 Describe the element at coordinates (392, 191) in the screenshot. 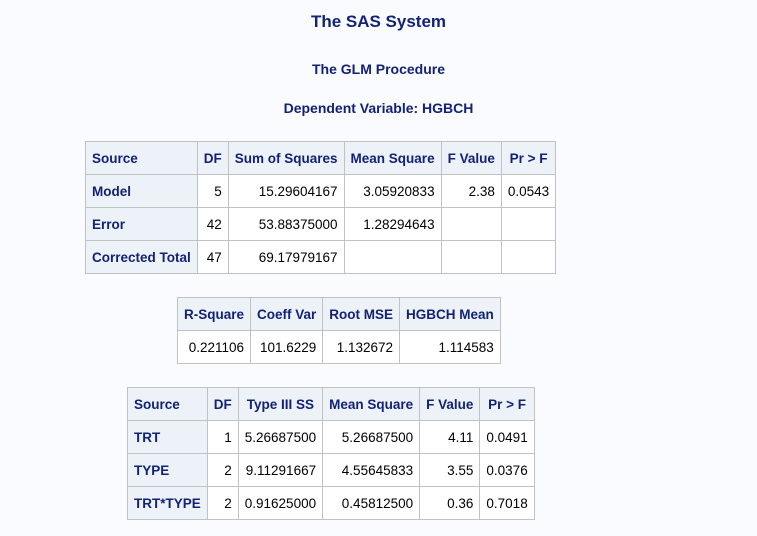

I see `mean-square-cell: 3.05920833` at that location.